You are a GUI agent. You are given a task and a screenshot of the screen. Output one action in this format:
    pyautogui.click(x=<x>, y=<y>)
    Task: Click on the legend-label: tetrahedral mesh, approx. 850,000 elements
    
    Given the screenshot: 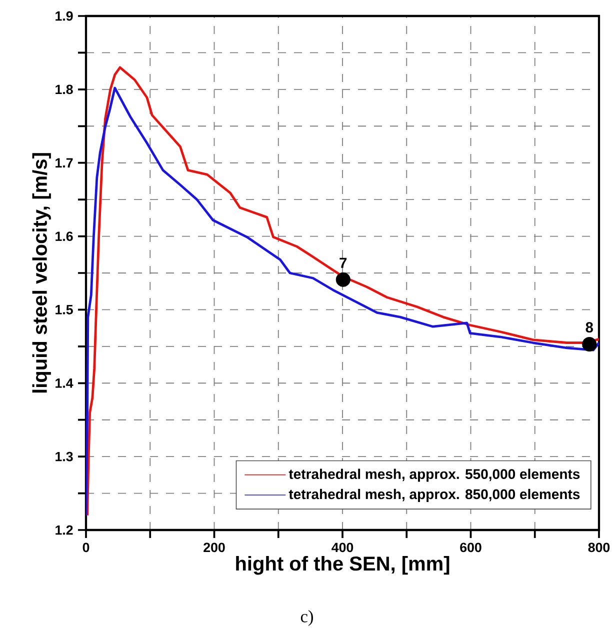 What is the action you would take?
    pyautogui.click(x=434, y=495)
    